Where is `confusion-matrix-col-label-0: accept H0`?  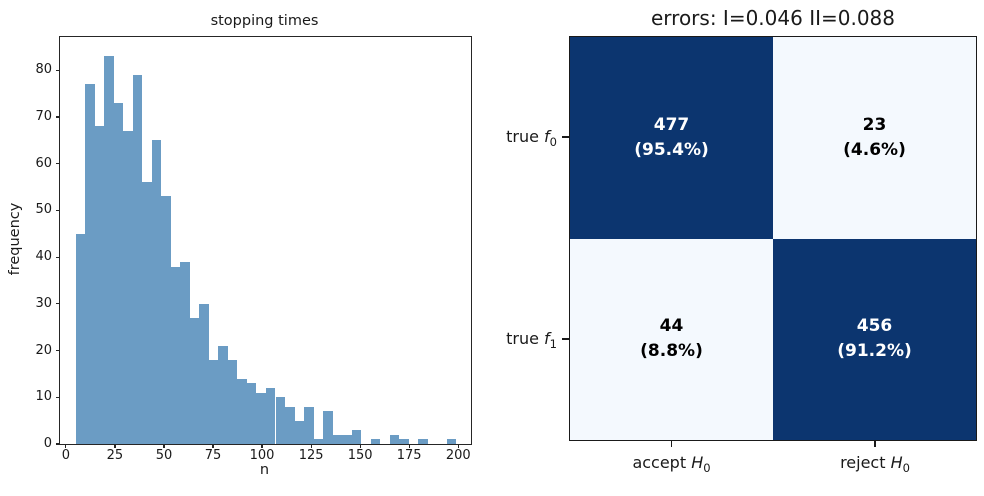 confusion-matrix-col-label-0: accept H0 is located at coordinates (671, 464).